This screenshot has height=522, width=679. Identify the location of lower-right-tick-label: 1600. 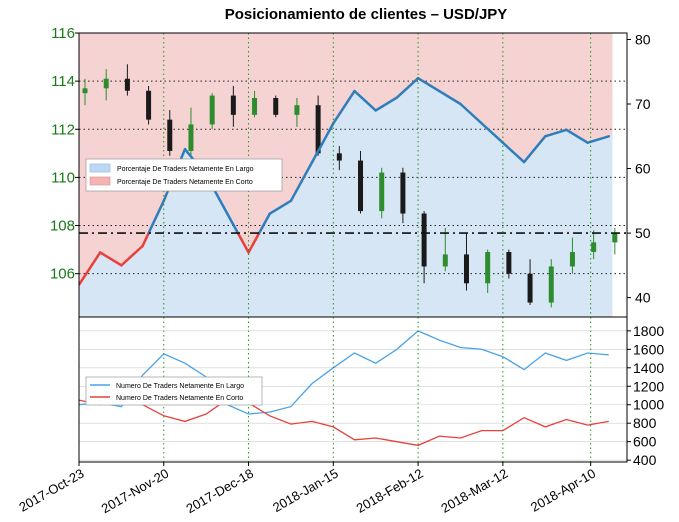
(648, 349).